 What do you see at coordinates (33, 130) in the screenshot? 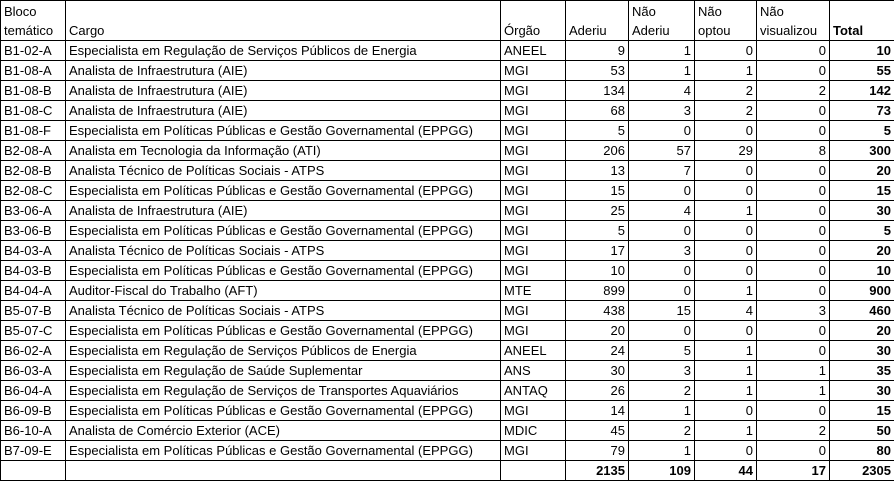
I see `cell-bloco-tematico: B1-08-F` at bounding box center [33, 130].